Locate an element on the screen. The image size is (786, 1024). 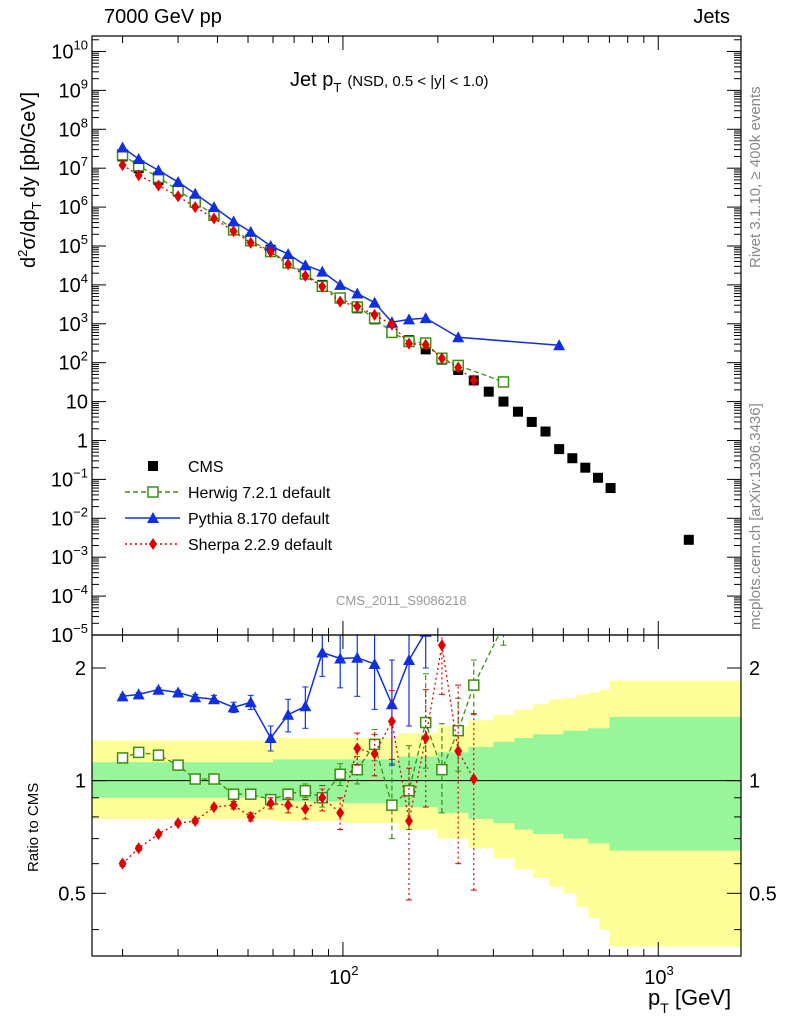
x-label-main: p is located at coordinates (654, 997).